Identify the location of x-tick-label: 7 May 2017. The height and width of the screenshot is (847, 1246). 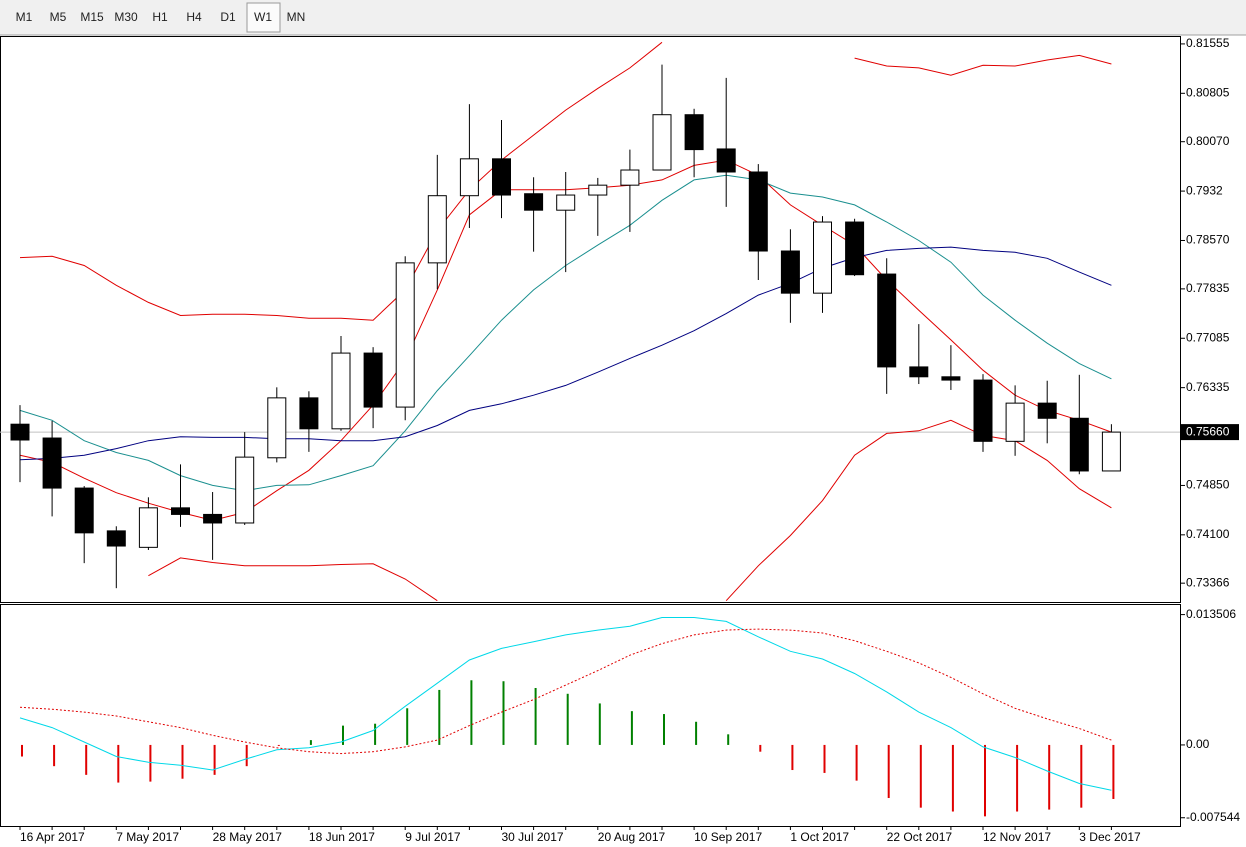
(147, 837).